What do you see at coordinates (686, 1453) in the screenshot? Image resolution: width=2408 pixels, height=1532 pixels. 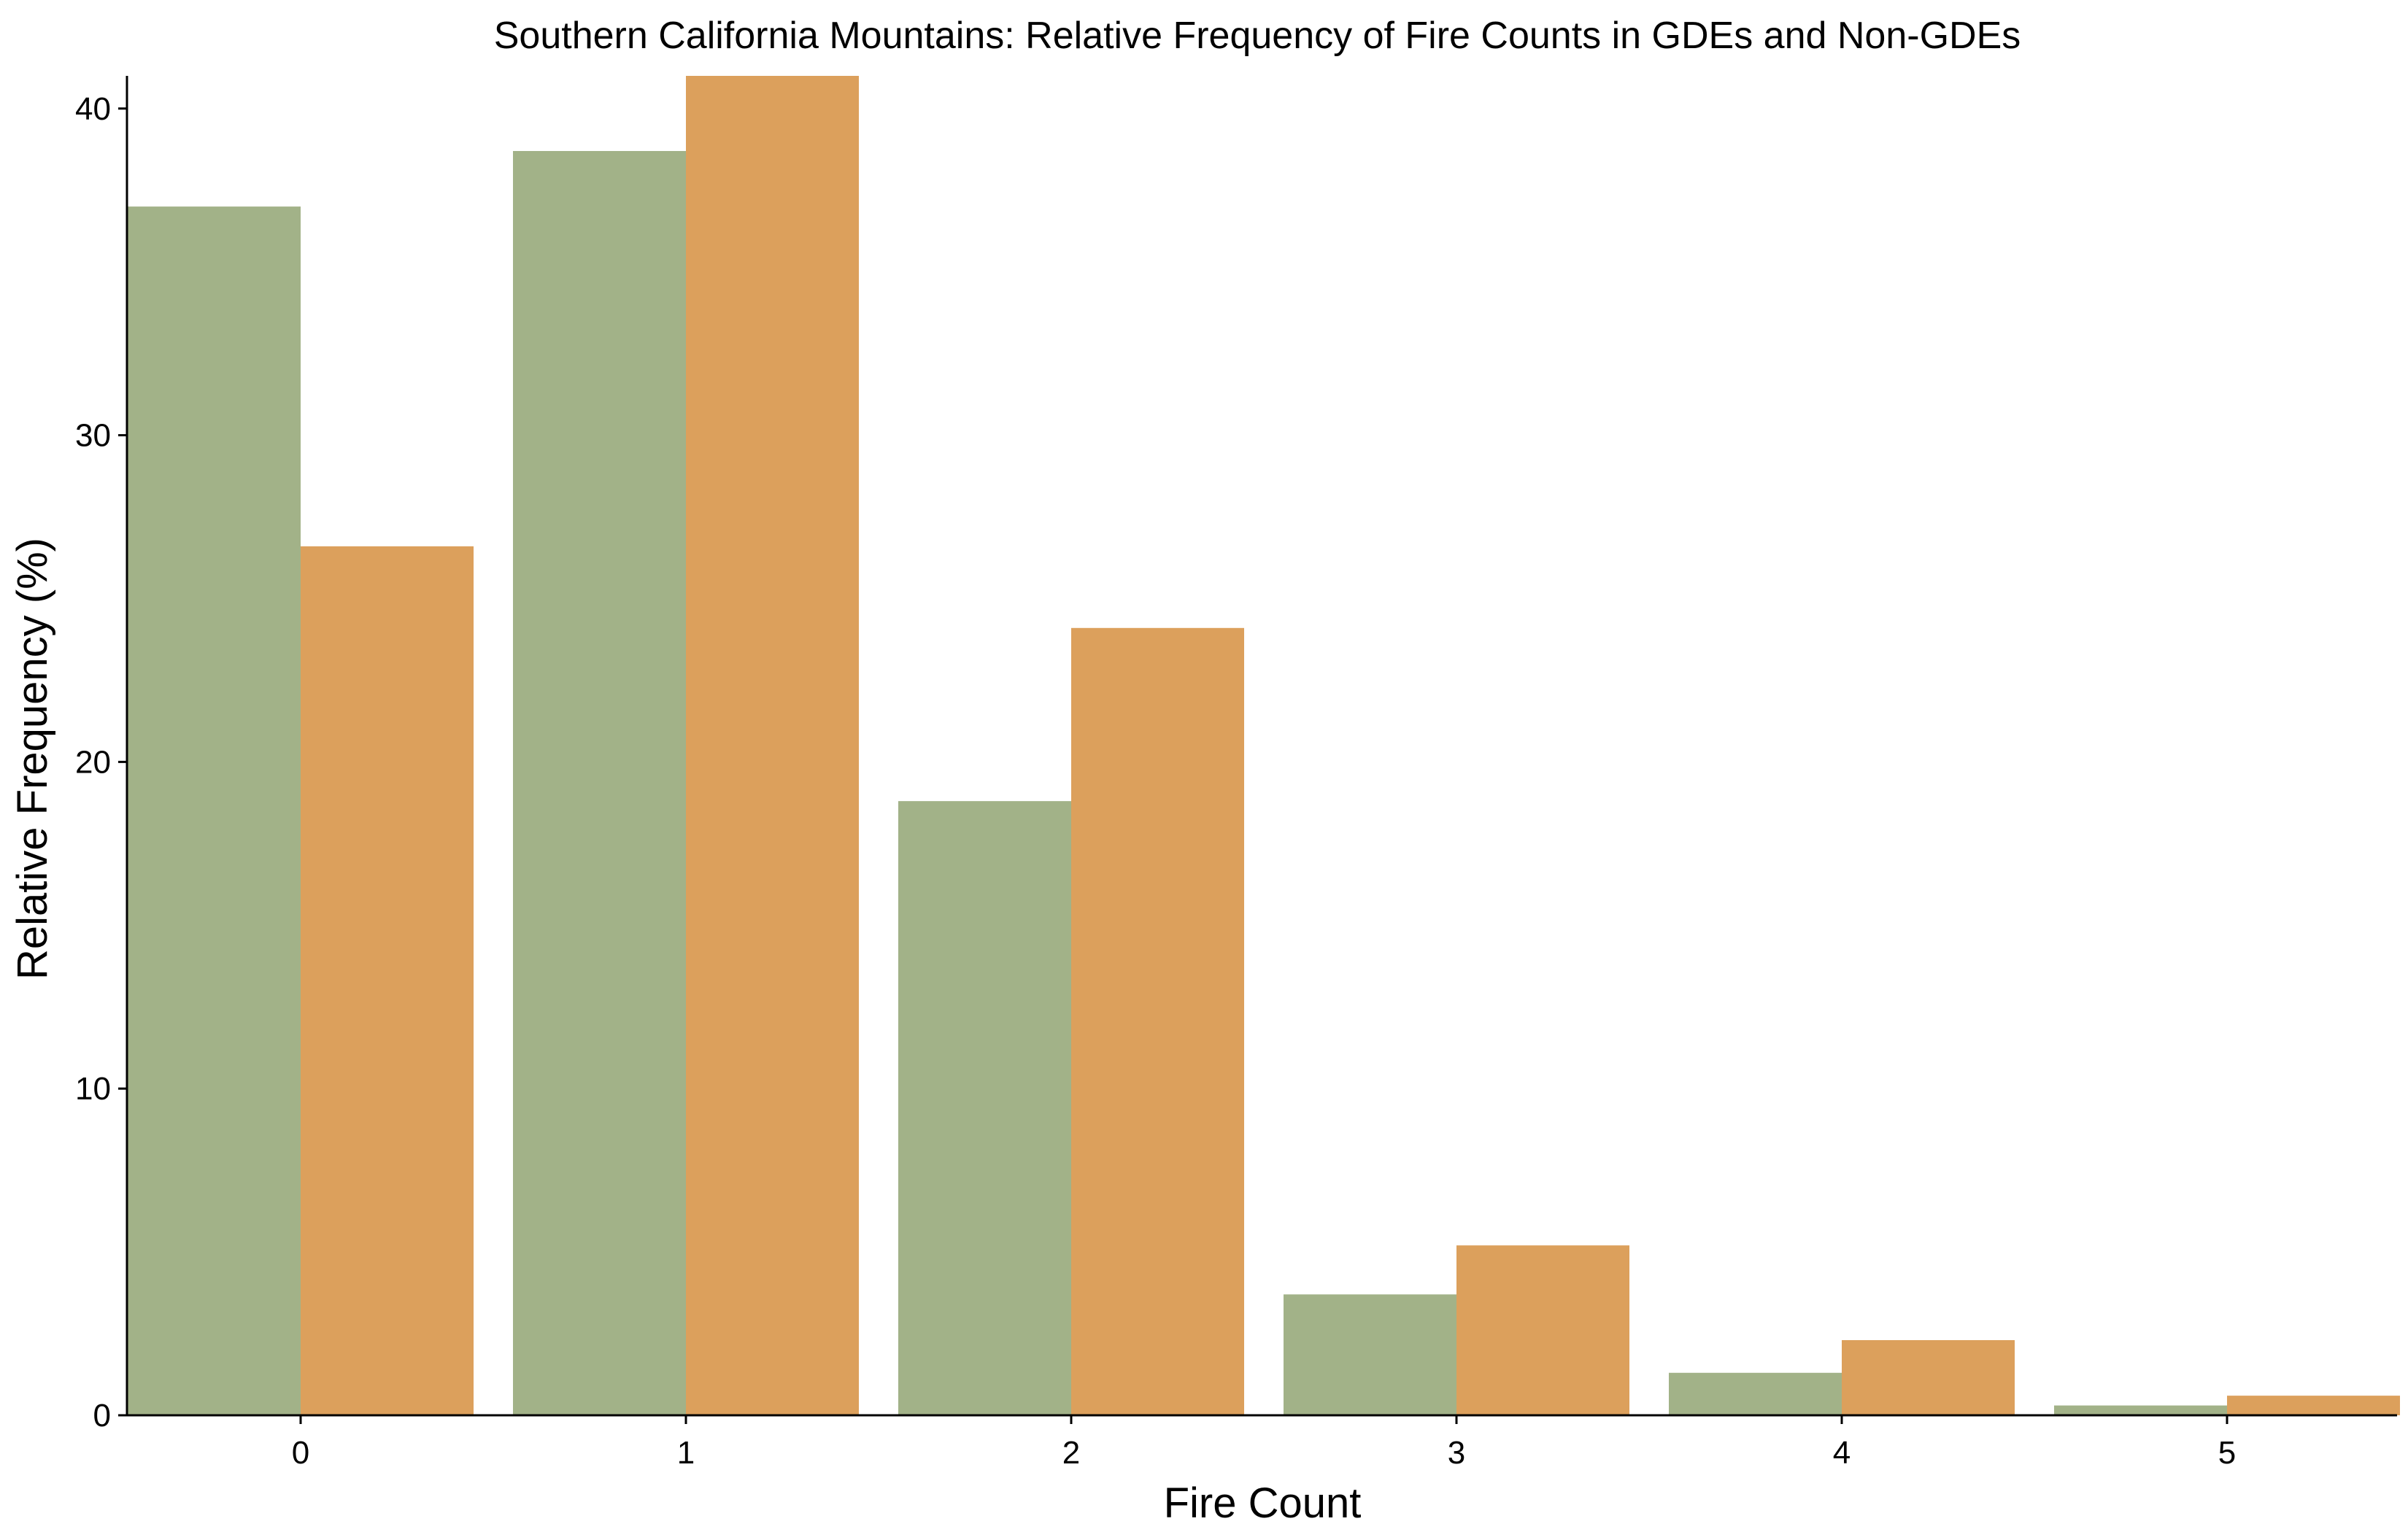 I see `x-tick-label-1: 1` at bounding box center [686, 1453].